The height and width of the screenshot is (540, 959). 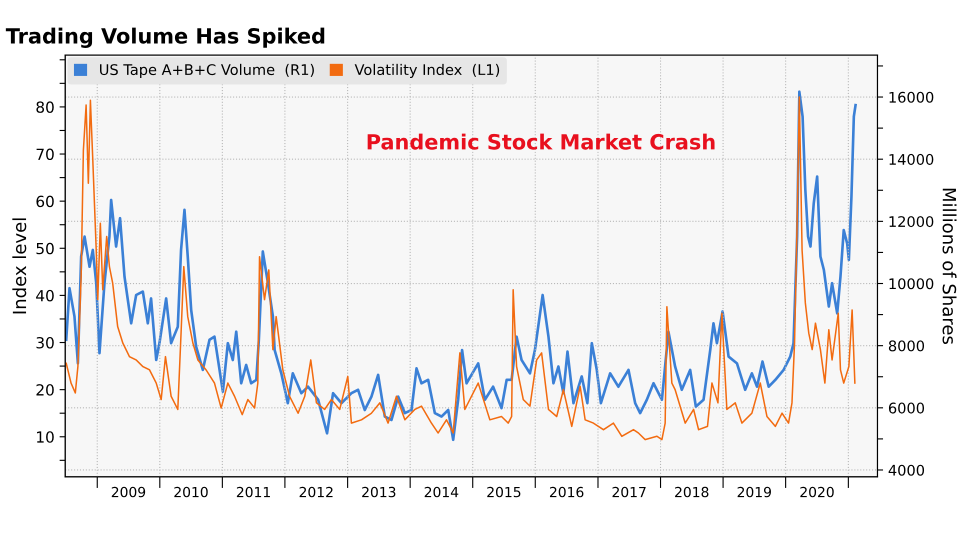 I want to click on y2-tick-label: 12000, so click(x=912, y=222).